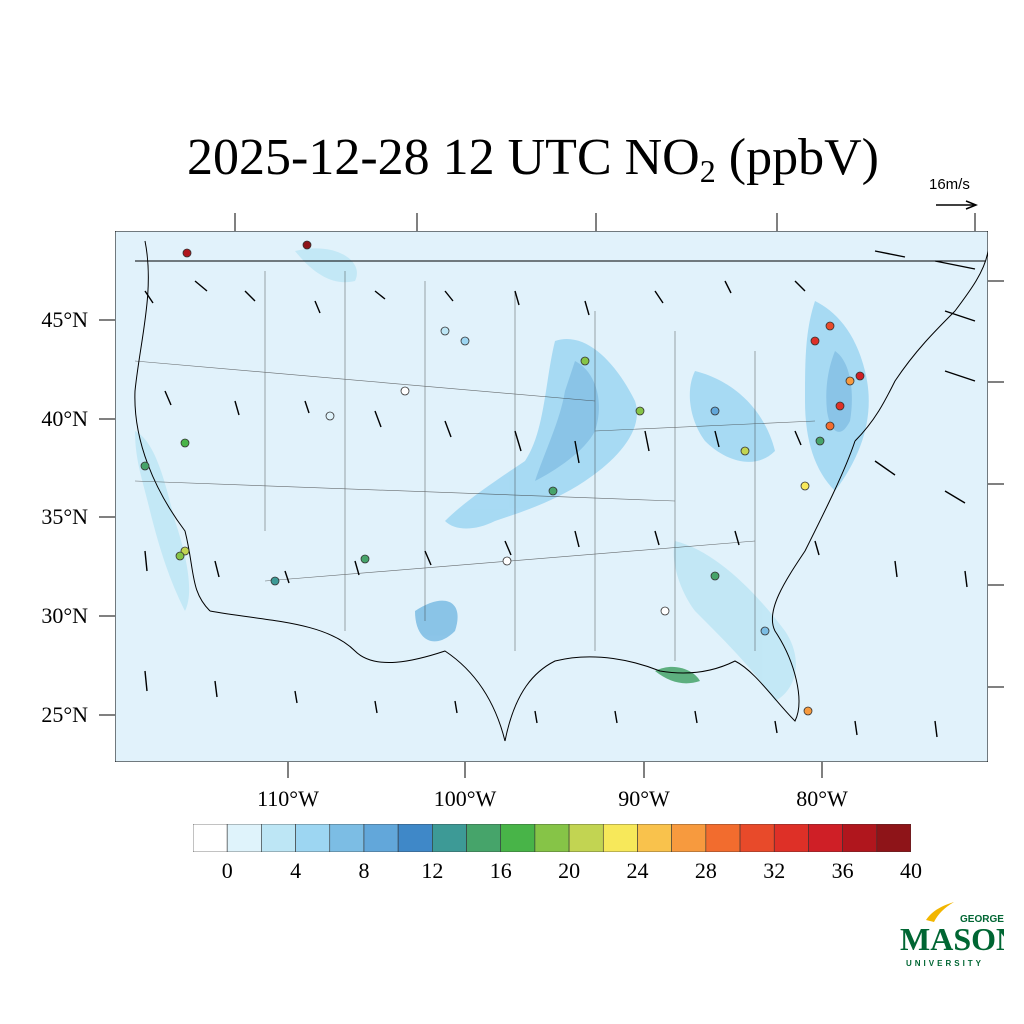 Image resolution: width=1024 pixels, height=1024 pixels. I want to click on wind-reference-label: 16m/s, so click(949, 184).